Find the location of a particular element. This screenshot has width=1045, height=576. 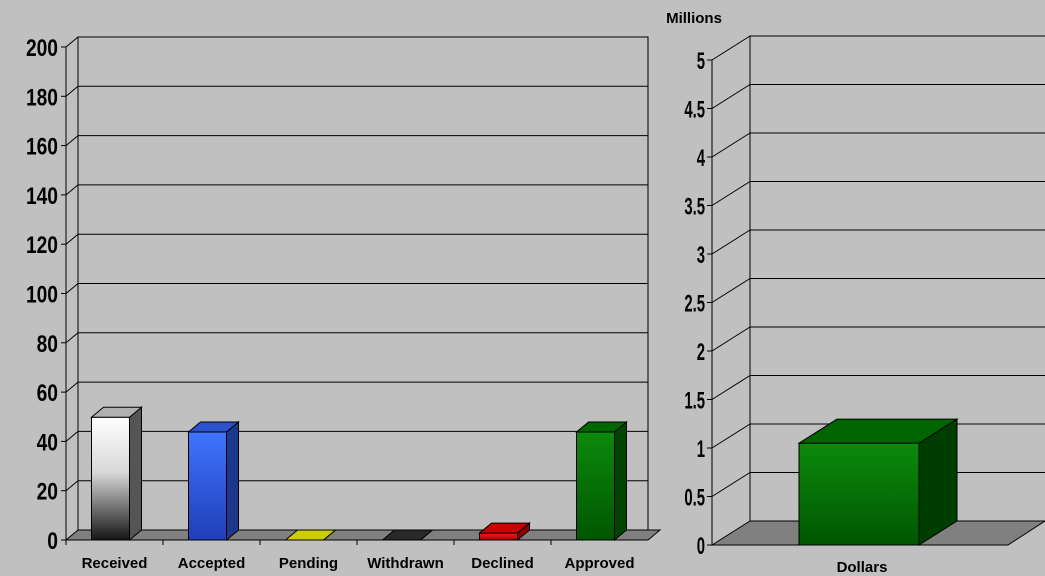

y-tick-label: 120 is located at coordinates (42, 245).